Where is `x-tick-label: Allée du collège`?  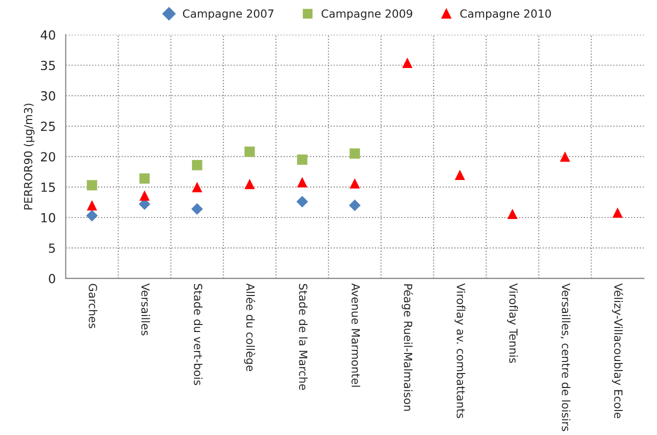
x-tick-label: Allée du collège is located at coordinates (250, 327).